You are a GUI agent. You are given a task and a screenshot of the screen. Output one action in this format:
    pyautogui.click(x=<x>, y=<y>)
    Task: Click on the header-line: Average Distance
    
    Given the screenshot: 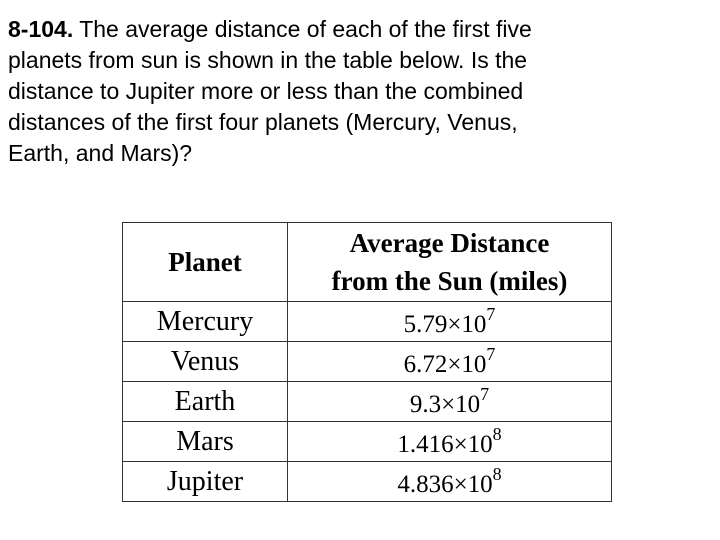 What is the action you would take?
    pyautogui.click(x=449, y=243)
    